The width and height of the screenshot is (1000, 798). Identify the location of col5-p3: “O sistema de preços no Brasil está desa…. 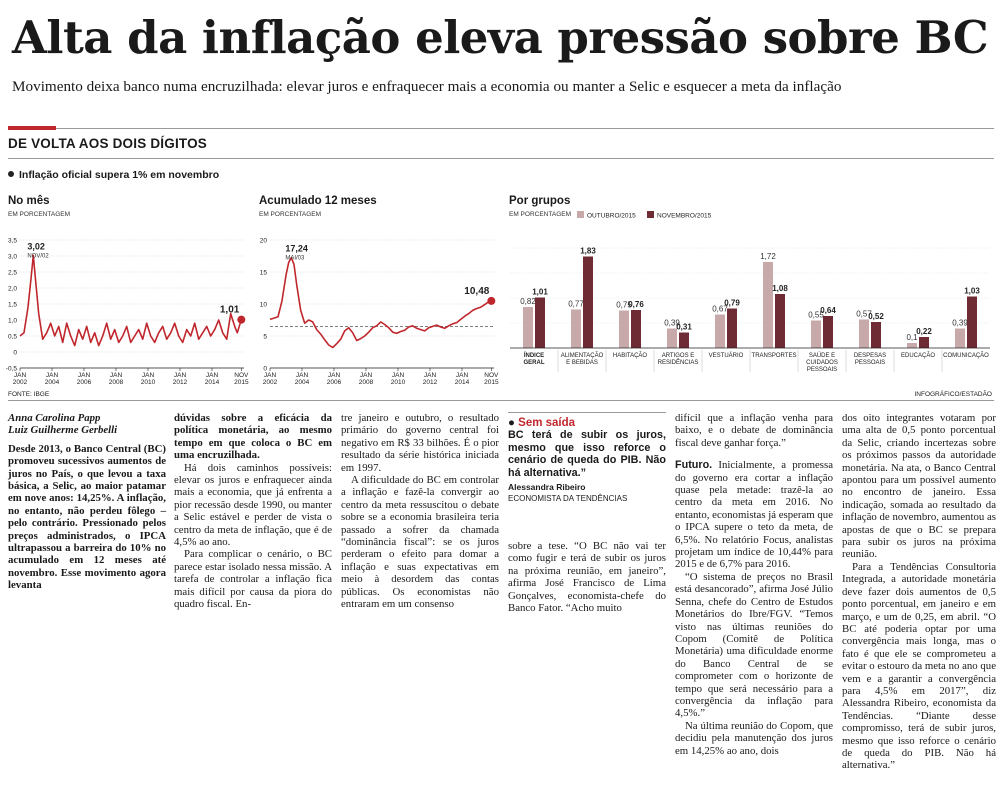
(754, 645).